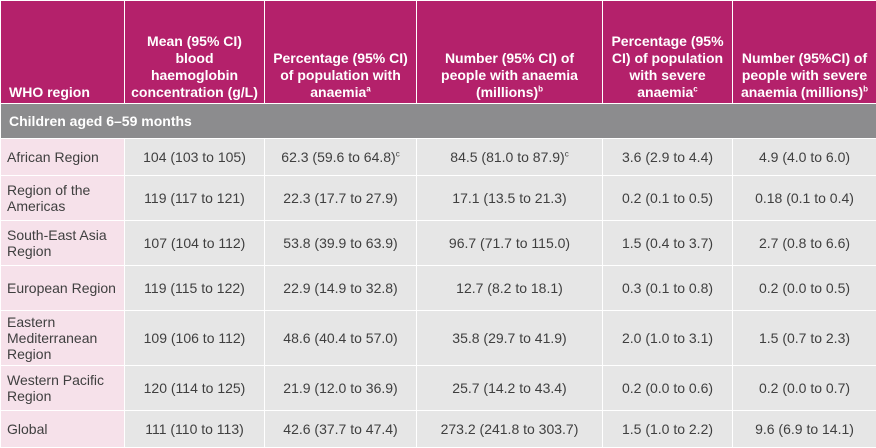 This screenshot has height=448, width=876. I want to click on value-cell: 22.3 (17.7 to 27.9), so click(341, 198).